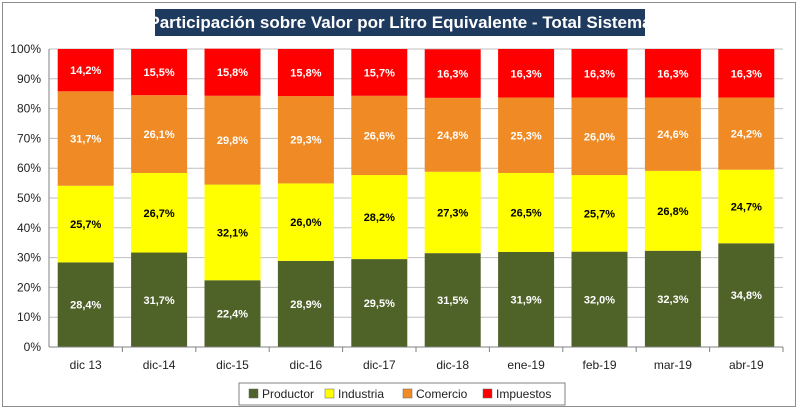 This screenshot has height=411, width=800. I want to click on data-label: 24,2%, so click(746, 135).